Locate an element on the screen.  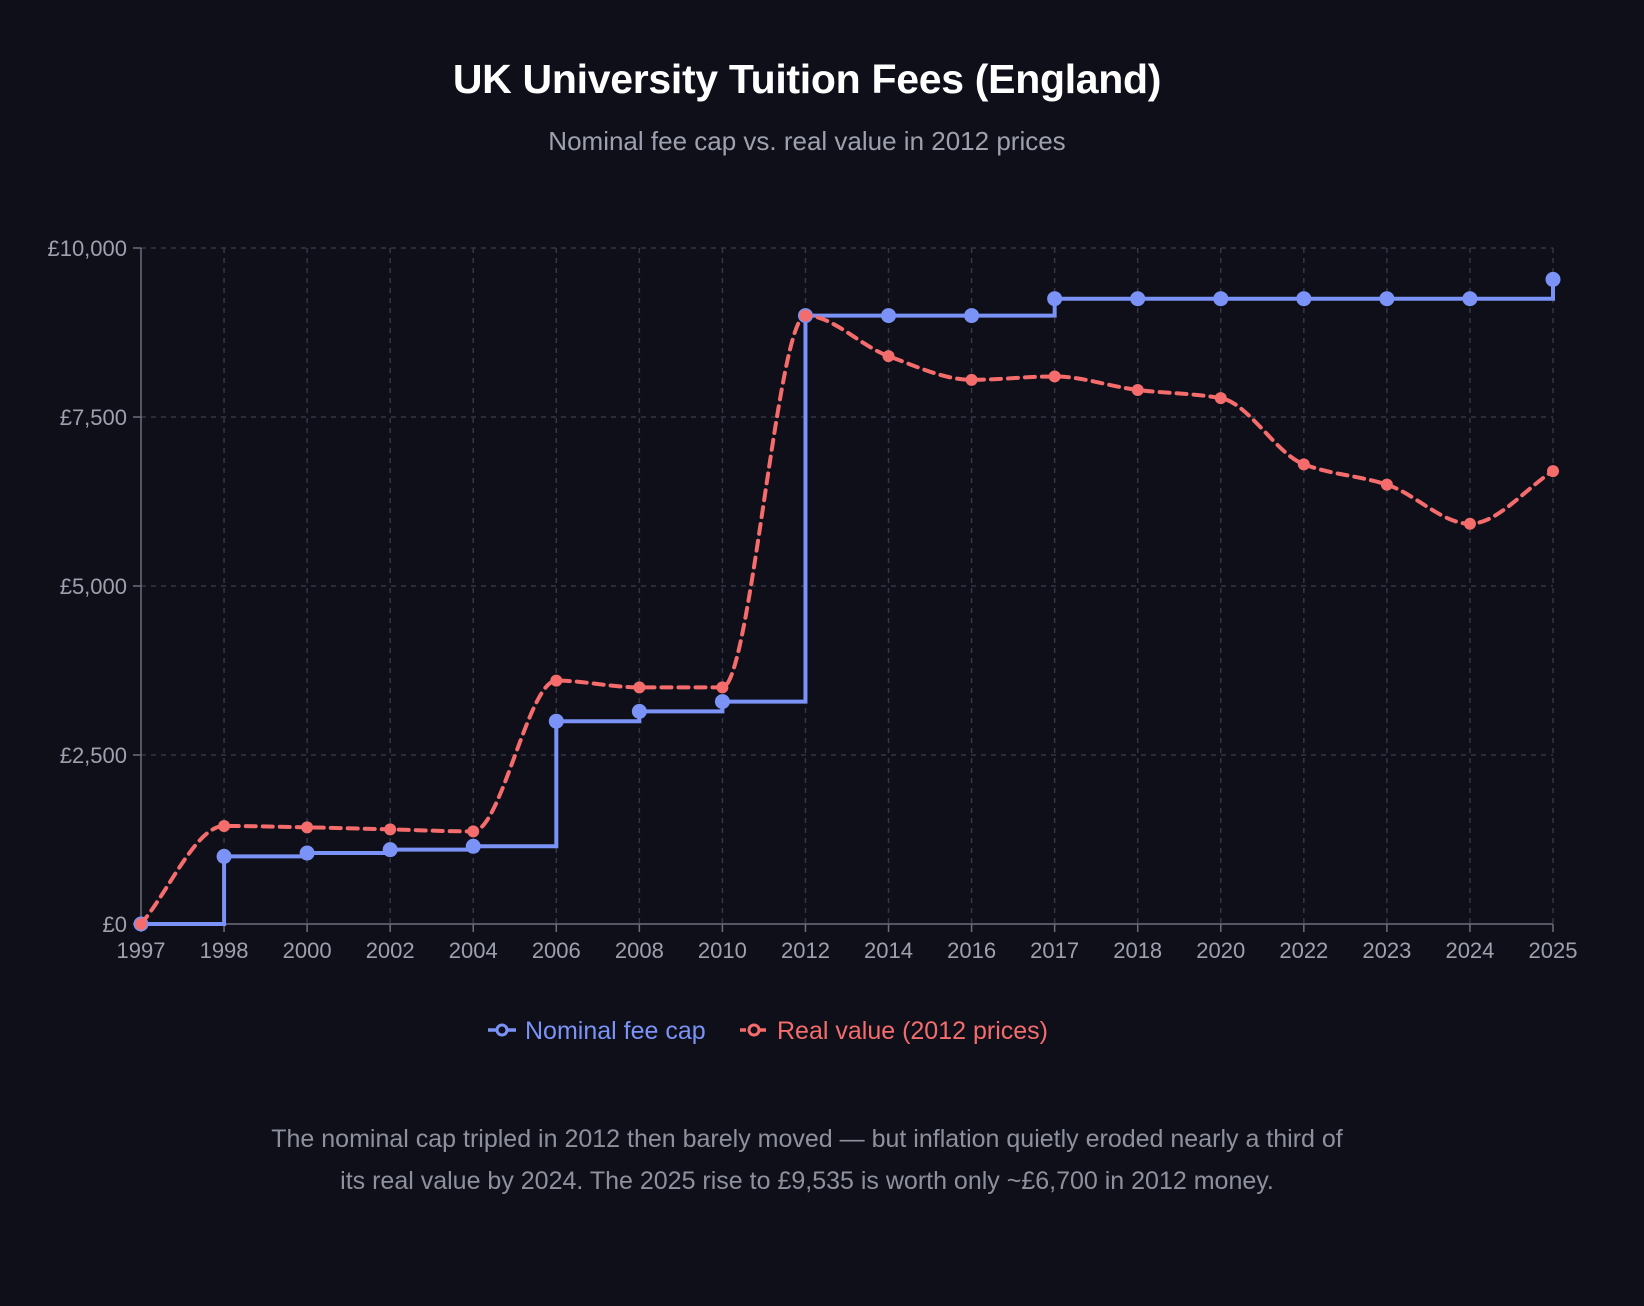
x-tick-label: 2008 is located at coordinates (639, 950).